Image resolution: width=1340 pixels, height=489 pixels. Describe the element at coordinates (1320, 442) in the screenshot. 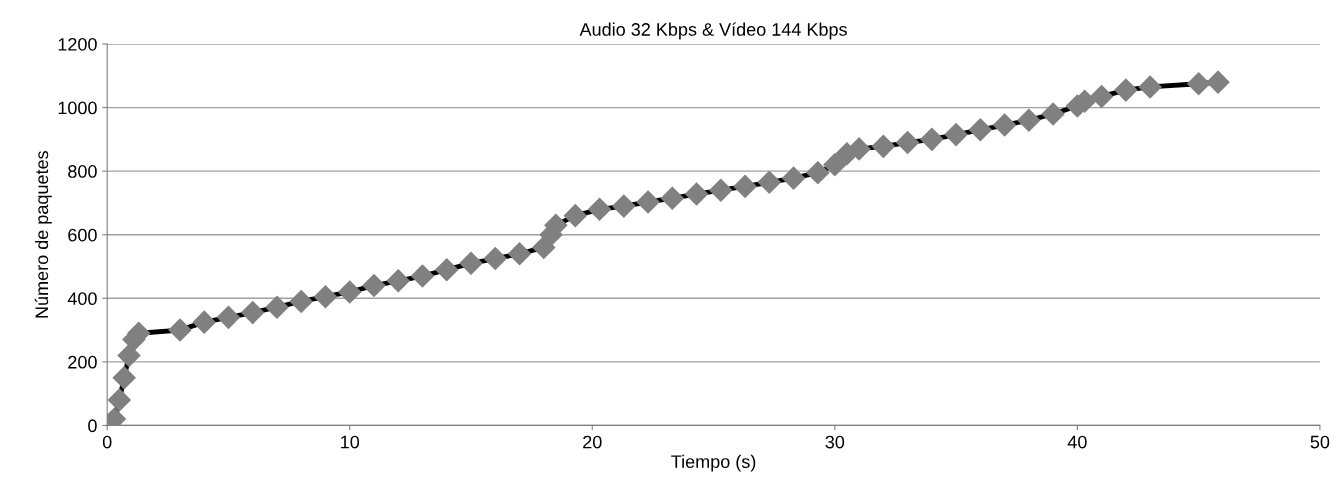

I see `x-tick-label: 50` at that location.